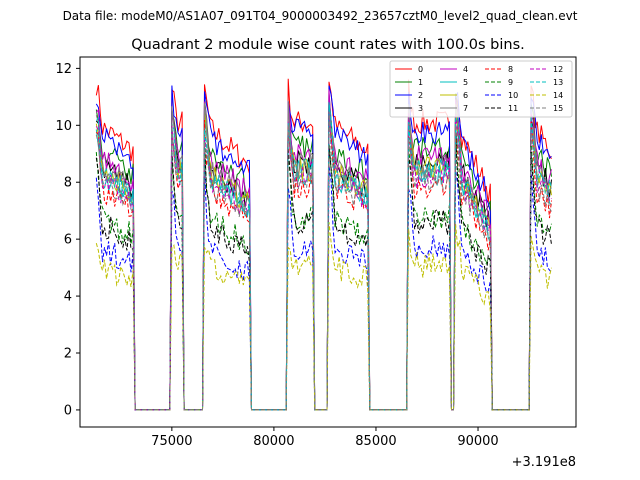 The image size is (640, 480). Describe the element at coordinates (465, 82) in the screenshot. I see `legend-label-5: 5` at that location.